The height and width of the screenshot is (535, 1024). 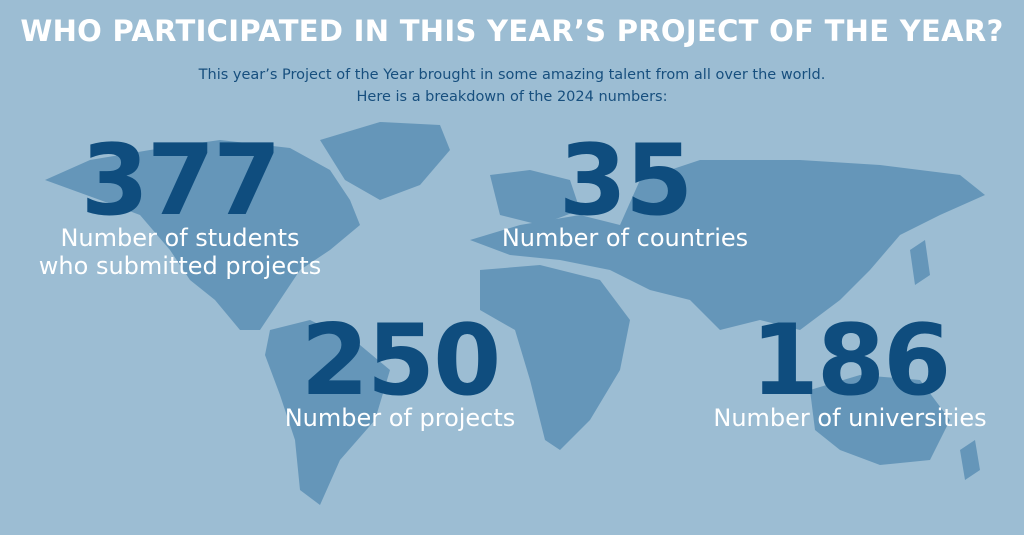 I want to click on stat: 250 Number of projects, so click(x=400, y=368).